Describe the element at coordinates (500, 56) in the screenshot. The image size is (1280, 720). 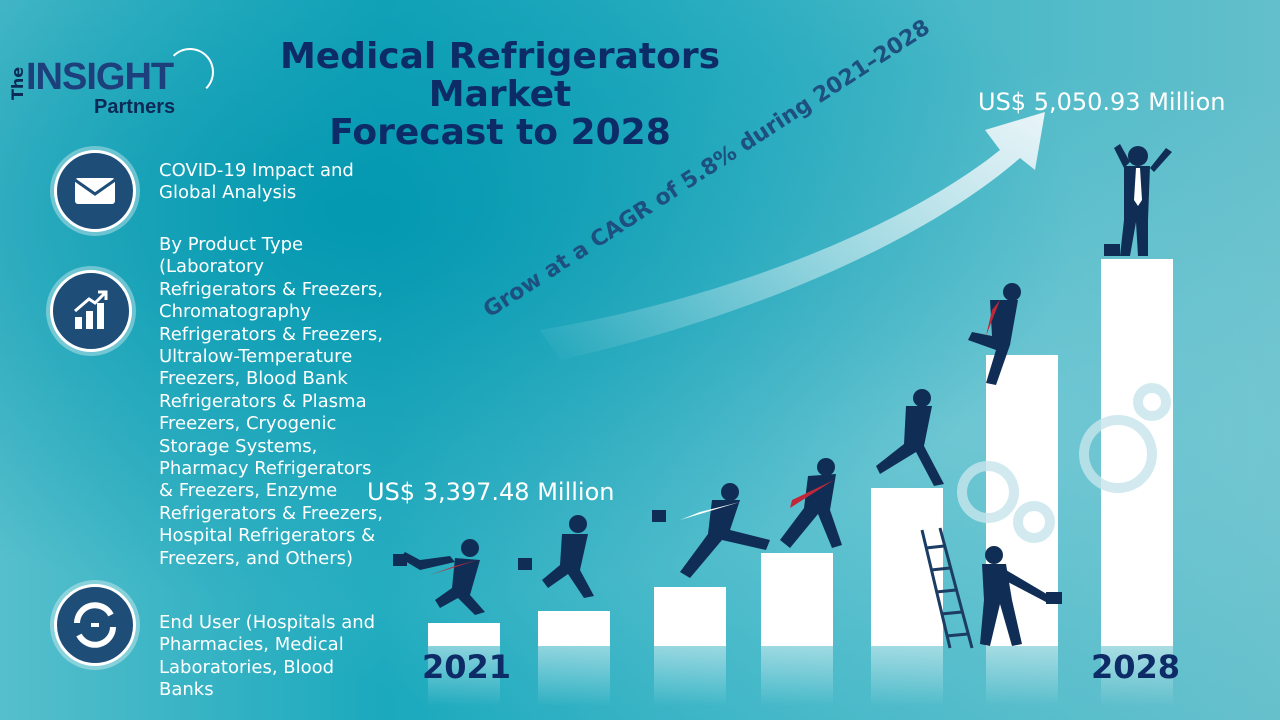
I see `title-line-1: Medical Refrigerators` at that location.